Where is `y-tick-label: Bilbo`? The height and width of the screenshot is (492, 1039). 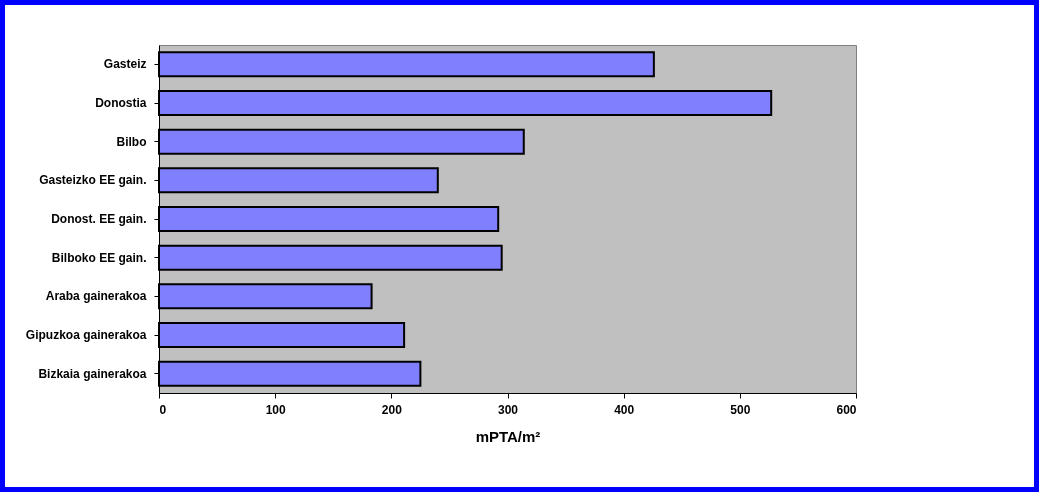 y-tick-label: Bilbo is located at coordinates (131, 141).